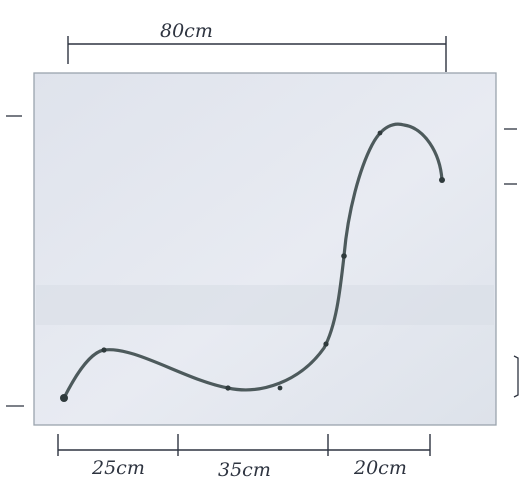 Image resolution: width=519 pixels, height=493 pixels. I want to click on bottom-dimension-label-2: 35cm, so click(244, 470).